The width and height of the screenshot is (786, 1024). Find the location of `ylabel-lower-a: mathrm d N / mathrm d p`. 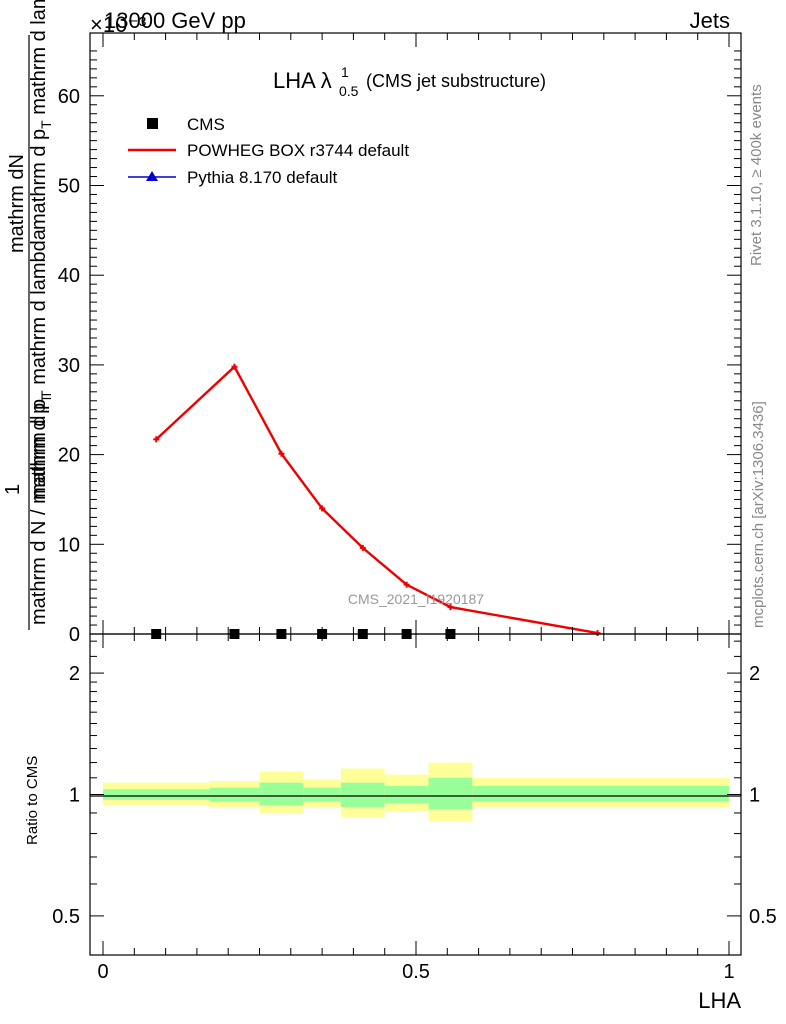

ylabel-lower-a: mathrm d N / mathrm d p is located at coordinates (39, 514).